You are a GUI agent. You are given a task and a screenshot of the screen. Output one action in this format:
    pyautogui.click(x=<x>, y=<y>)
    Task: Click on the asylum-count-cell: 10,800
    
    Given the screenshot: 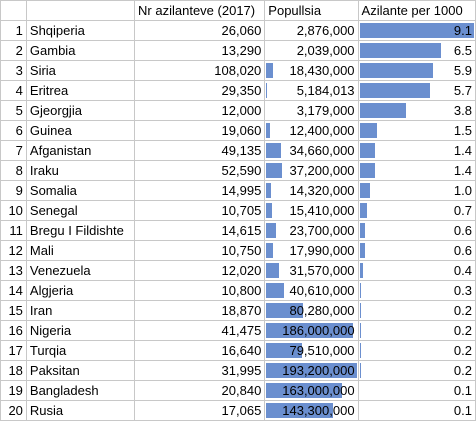 What is the action you would take?
    pyautogui.click(x=200, y=290)
    